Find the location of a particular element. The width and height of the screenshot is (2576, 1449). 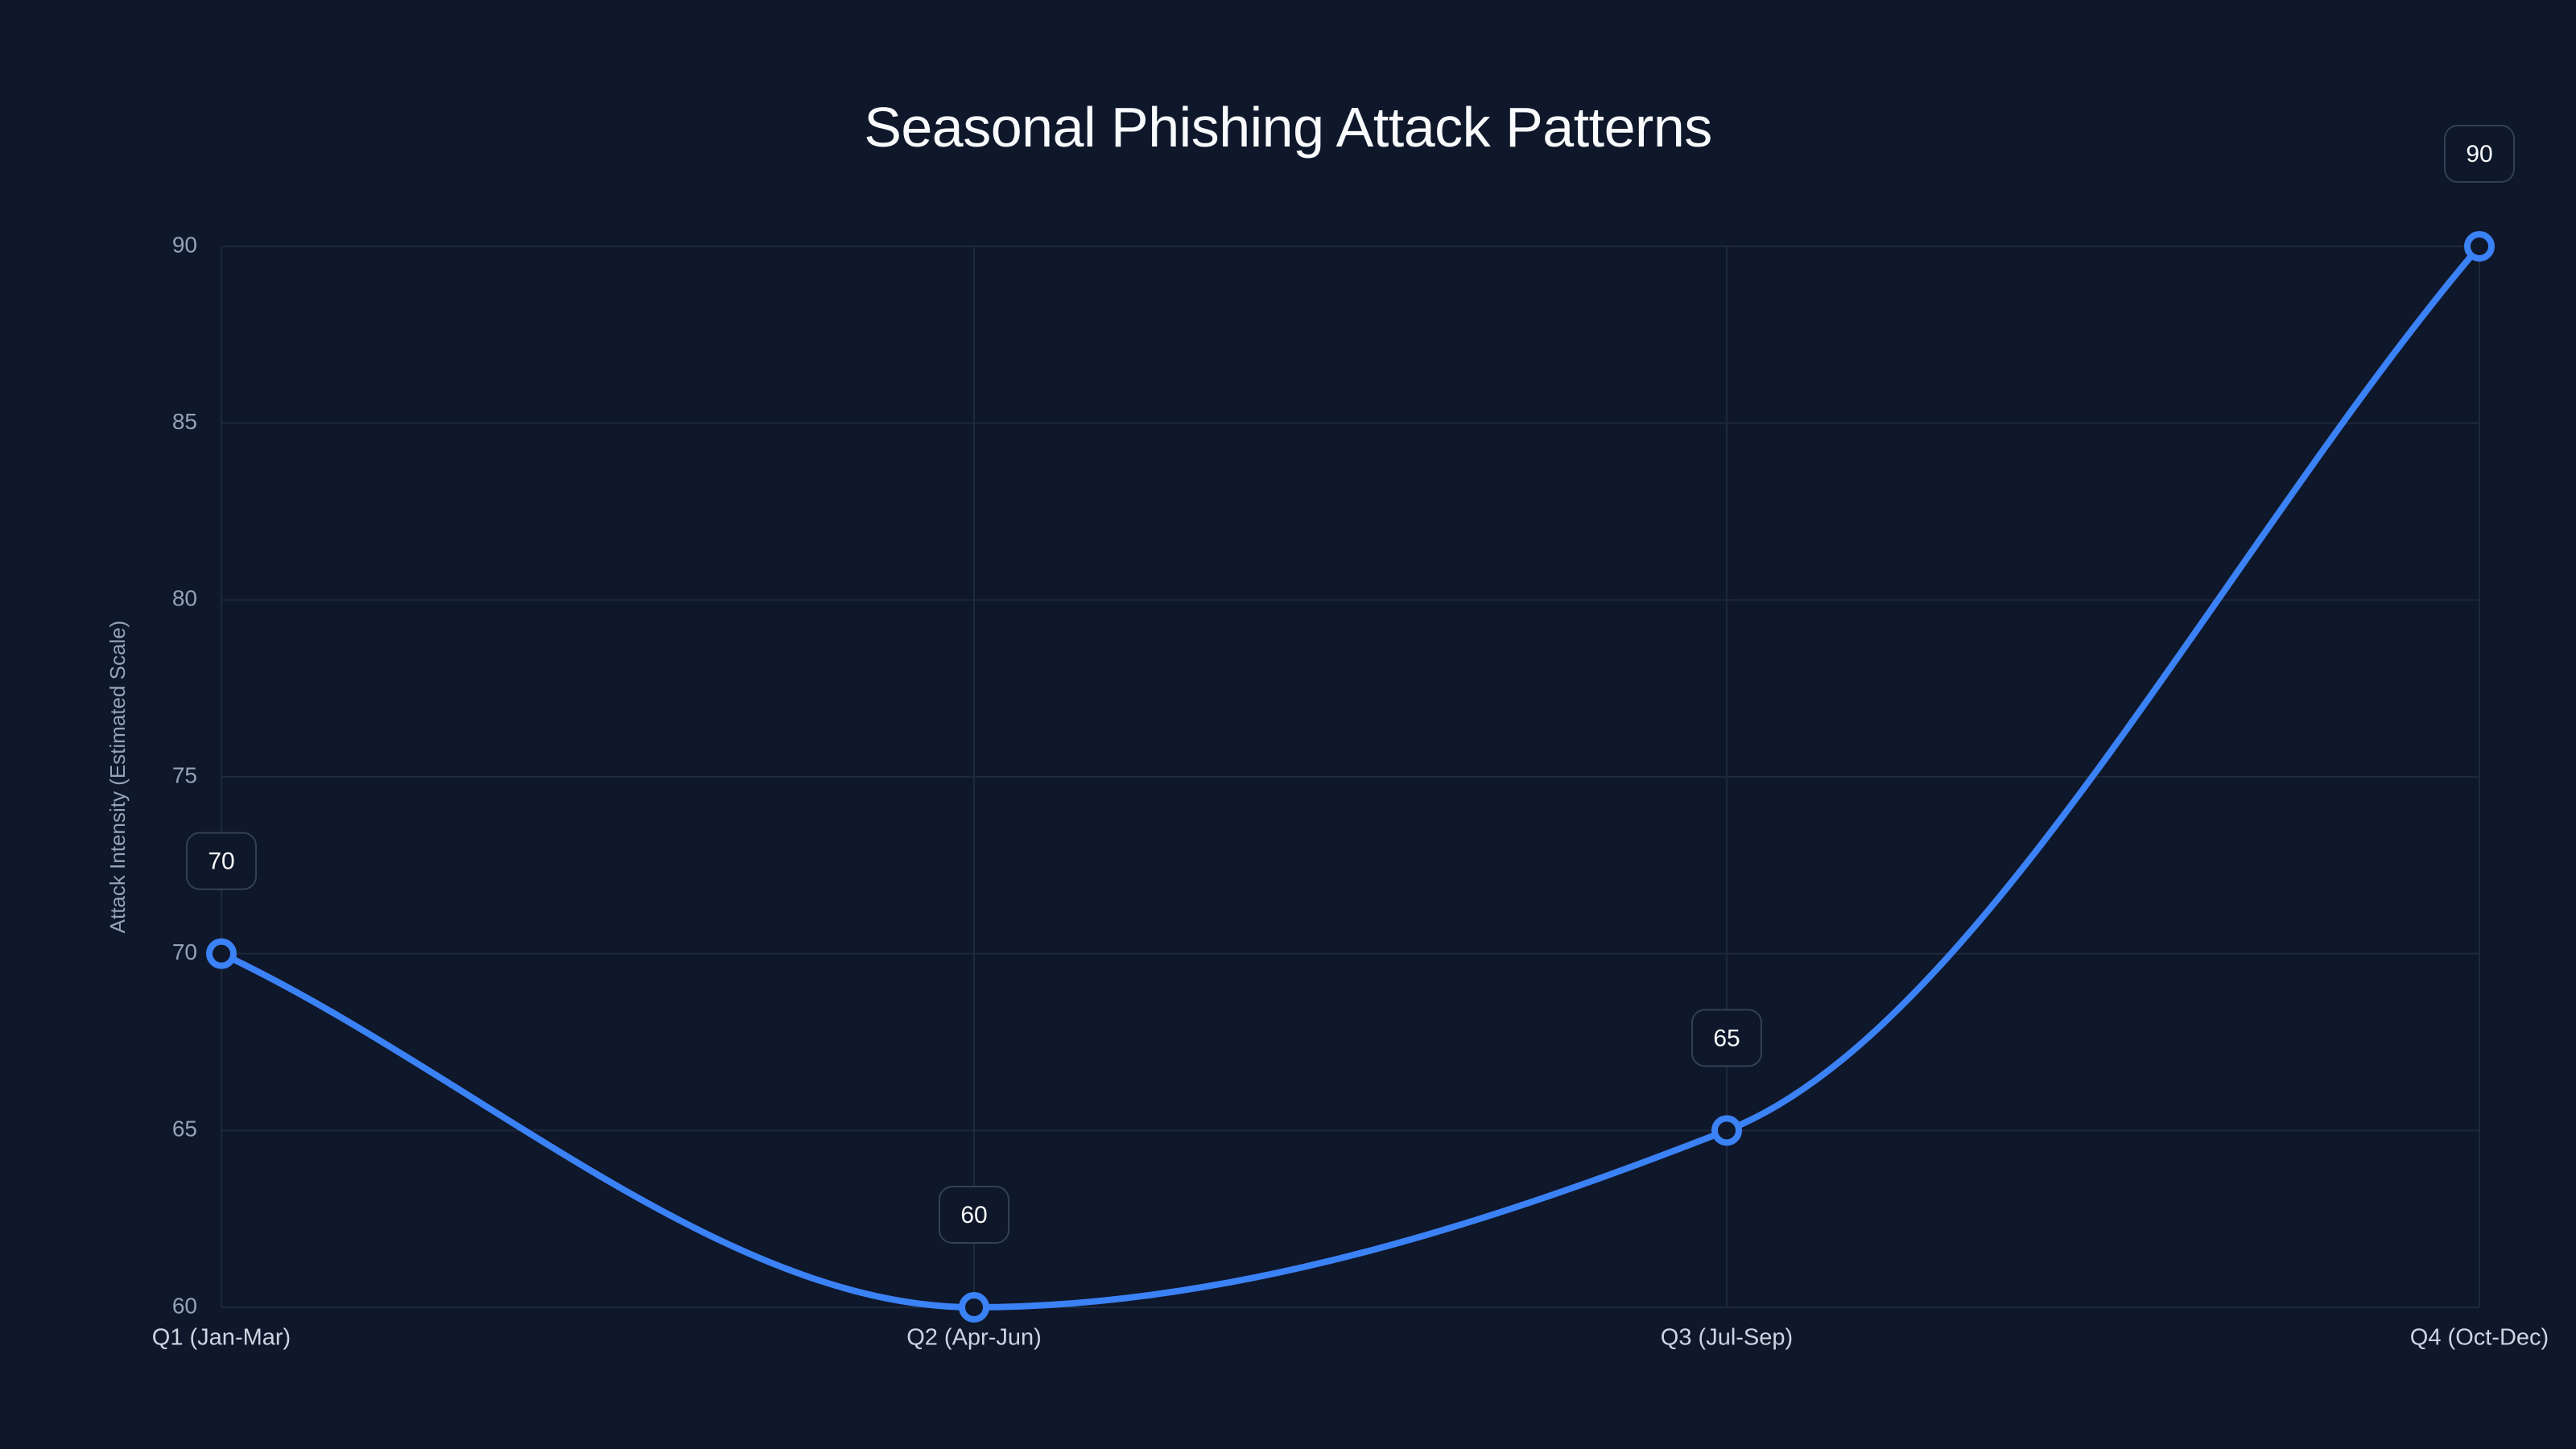

x-tick-label: Q3 (Jul-Sep) is located at coordinates (1727, 1338).